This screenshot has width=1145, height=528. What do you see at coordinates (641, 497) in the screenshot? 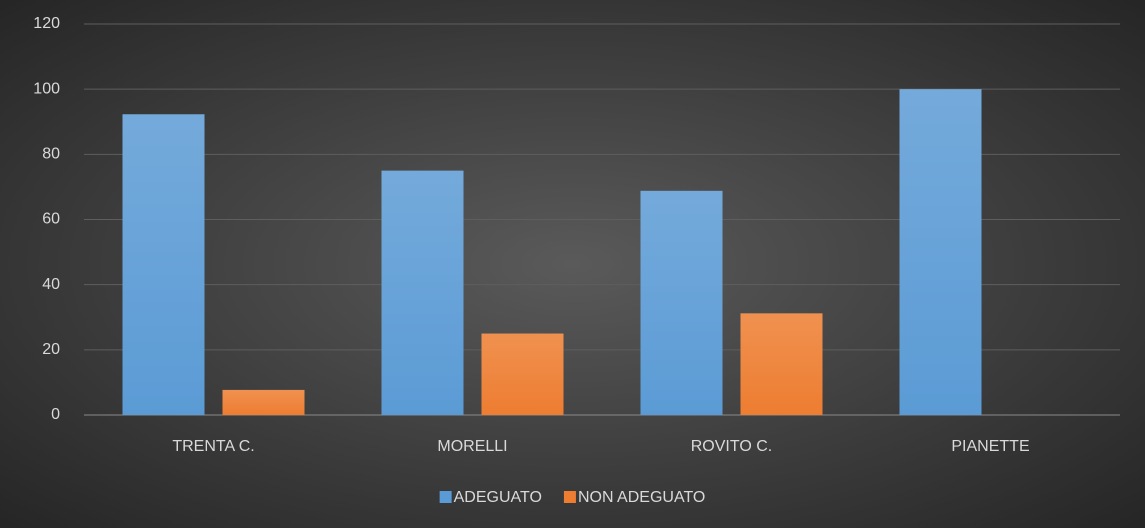
I see `legend-label: NON ADEGUATO` at bounding box center [641, 497].